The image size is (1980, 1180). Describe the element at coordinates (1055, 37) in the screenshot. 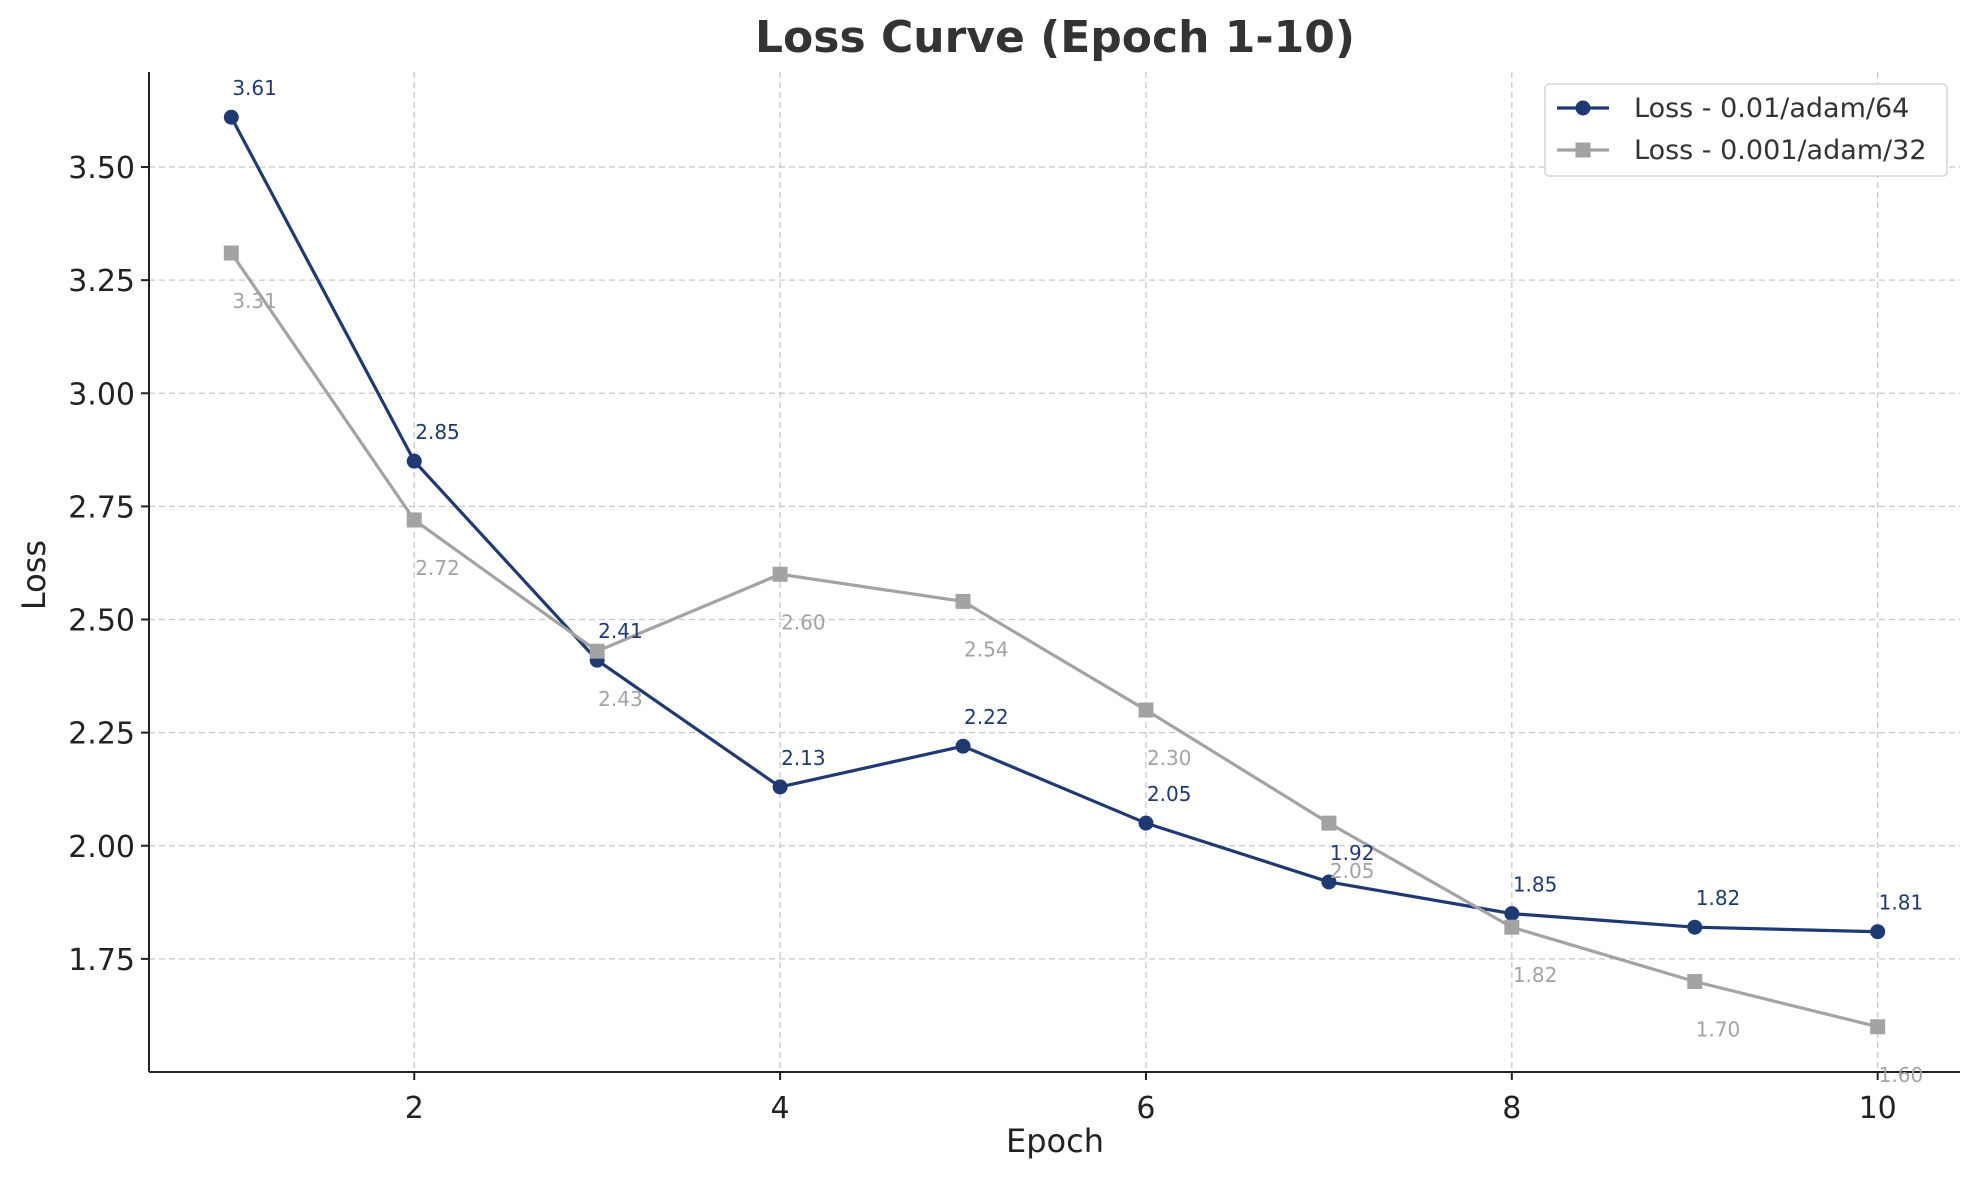

I see `chart-title: Loss Curve (Epoch 1-10)` at that location.